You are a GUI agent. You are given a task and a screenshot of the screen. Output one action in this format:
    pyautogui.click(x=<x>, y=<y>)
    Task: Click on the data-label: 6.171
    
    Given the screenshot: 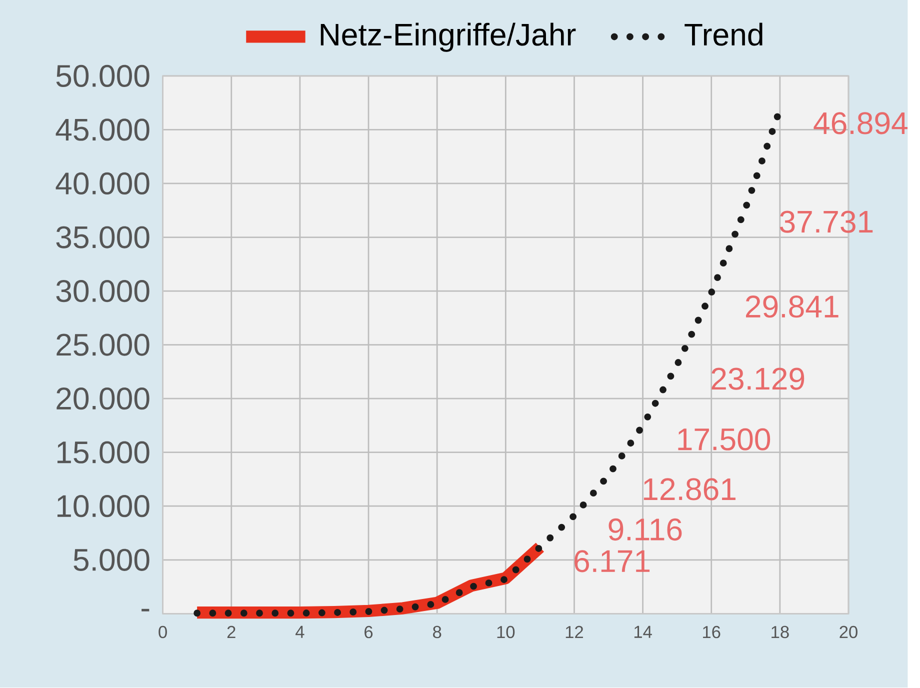 What is the action you would take?
    pyautogui.click(x=612, y=561)
    